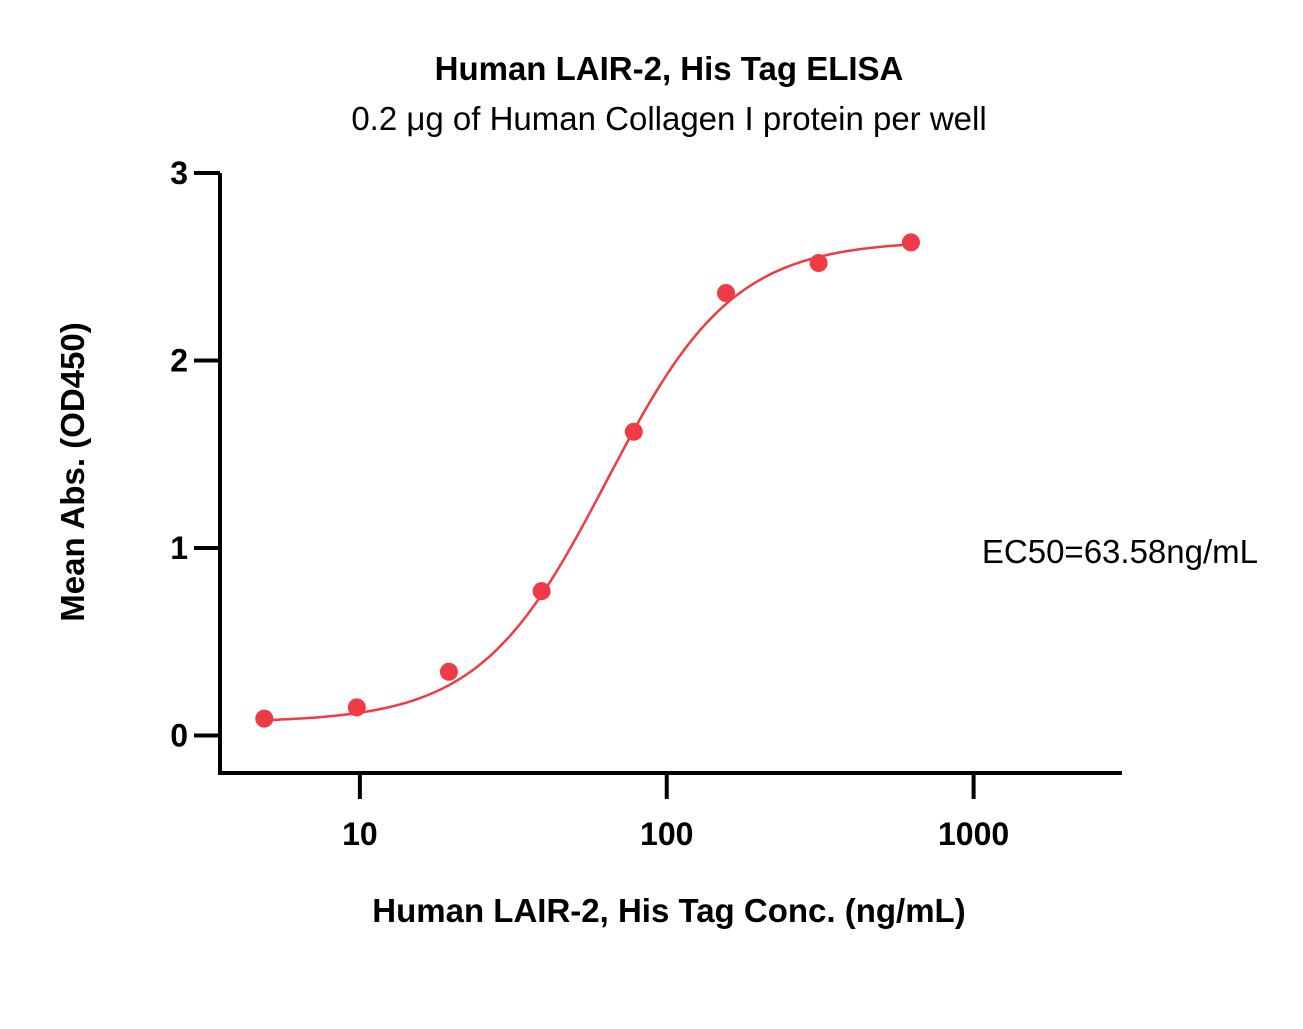 This screenshot has width=1303, height=1029. What do you see at coordinates (179, 736) in the screenshot?
I see `y-tick-label: 0` at bounding box center [179, 736].